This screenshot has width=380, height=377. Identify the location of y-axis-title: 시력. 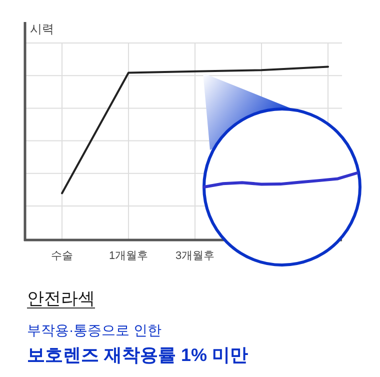
(42, 29).